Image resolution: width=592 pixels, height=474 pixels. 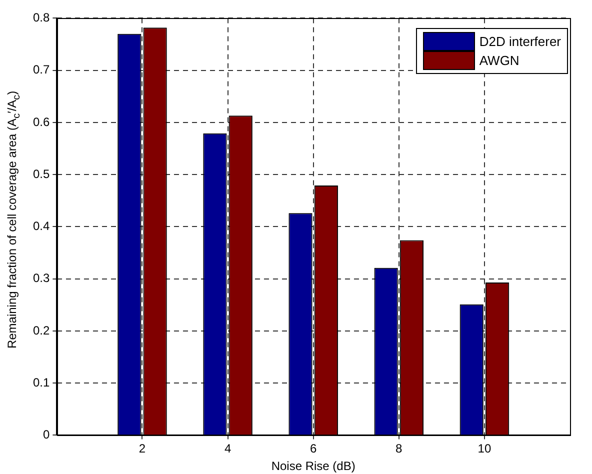 What do you see at coordinates (399, 449) in the screenshot?
I see `x-tick-label: 8` at bounding box center [399, 449].